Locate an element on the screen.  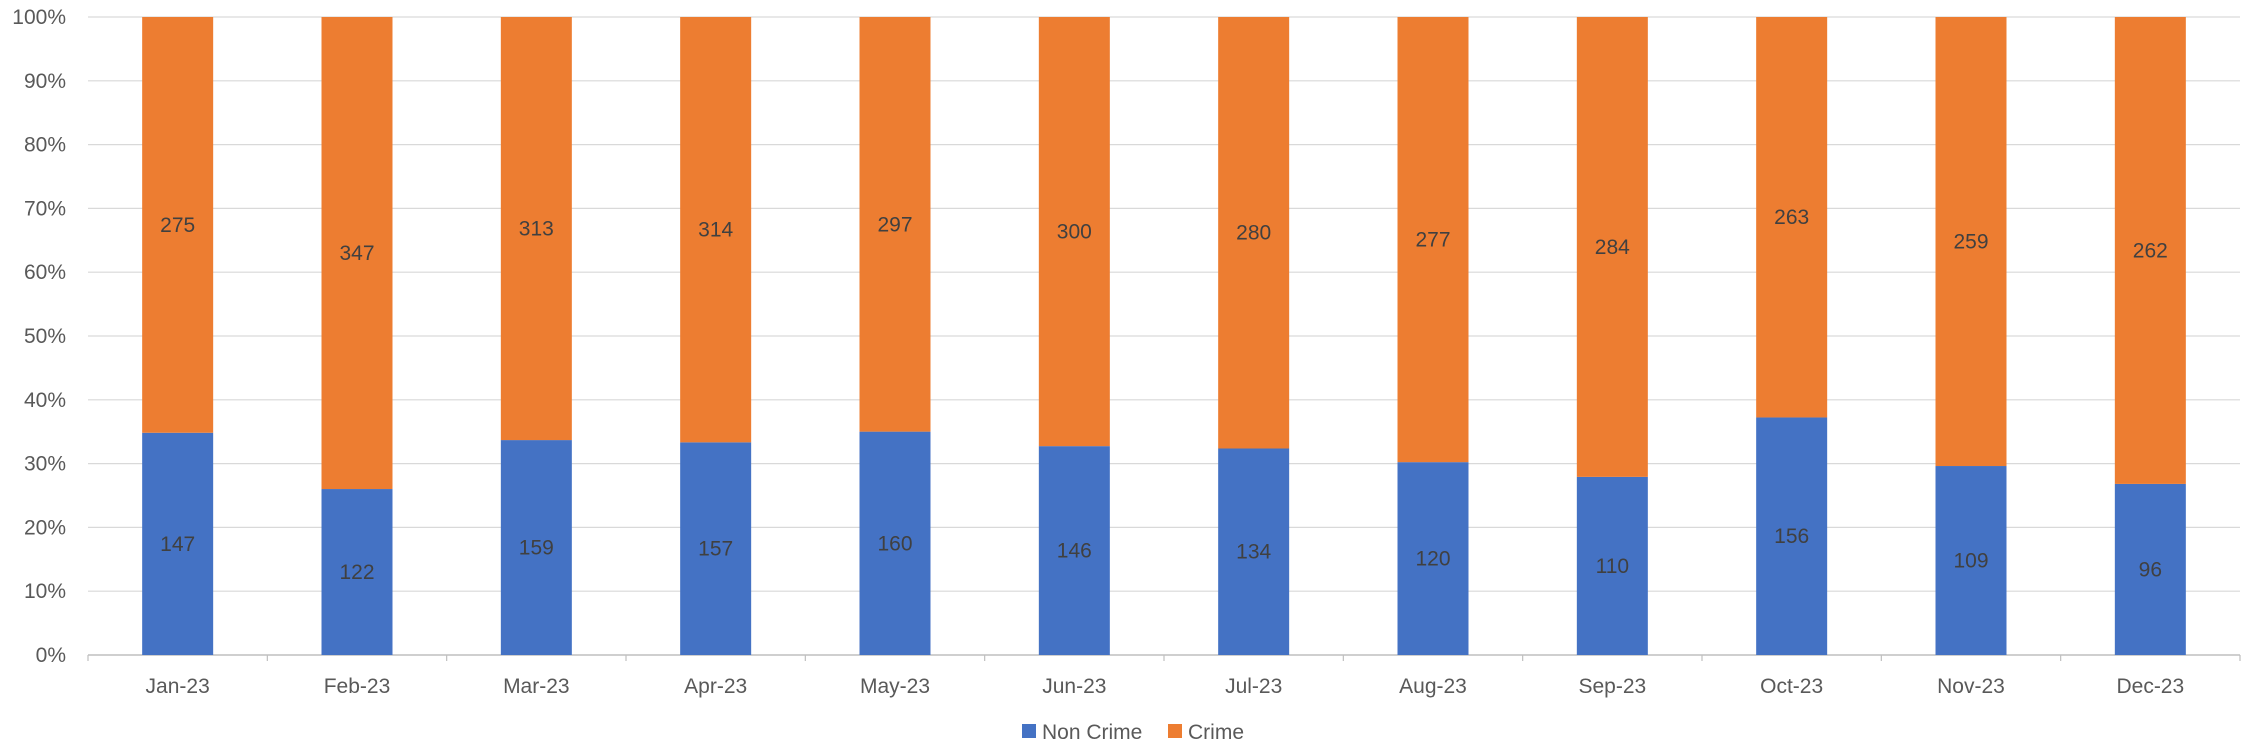
x-tick-label: Mar-23 is located at coordinates (536, 686).